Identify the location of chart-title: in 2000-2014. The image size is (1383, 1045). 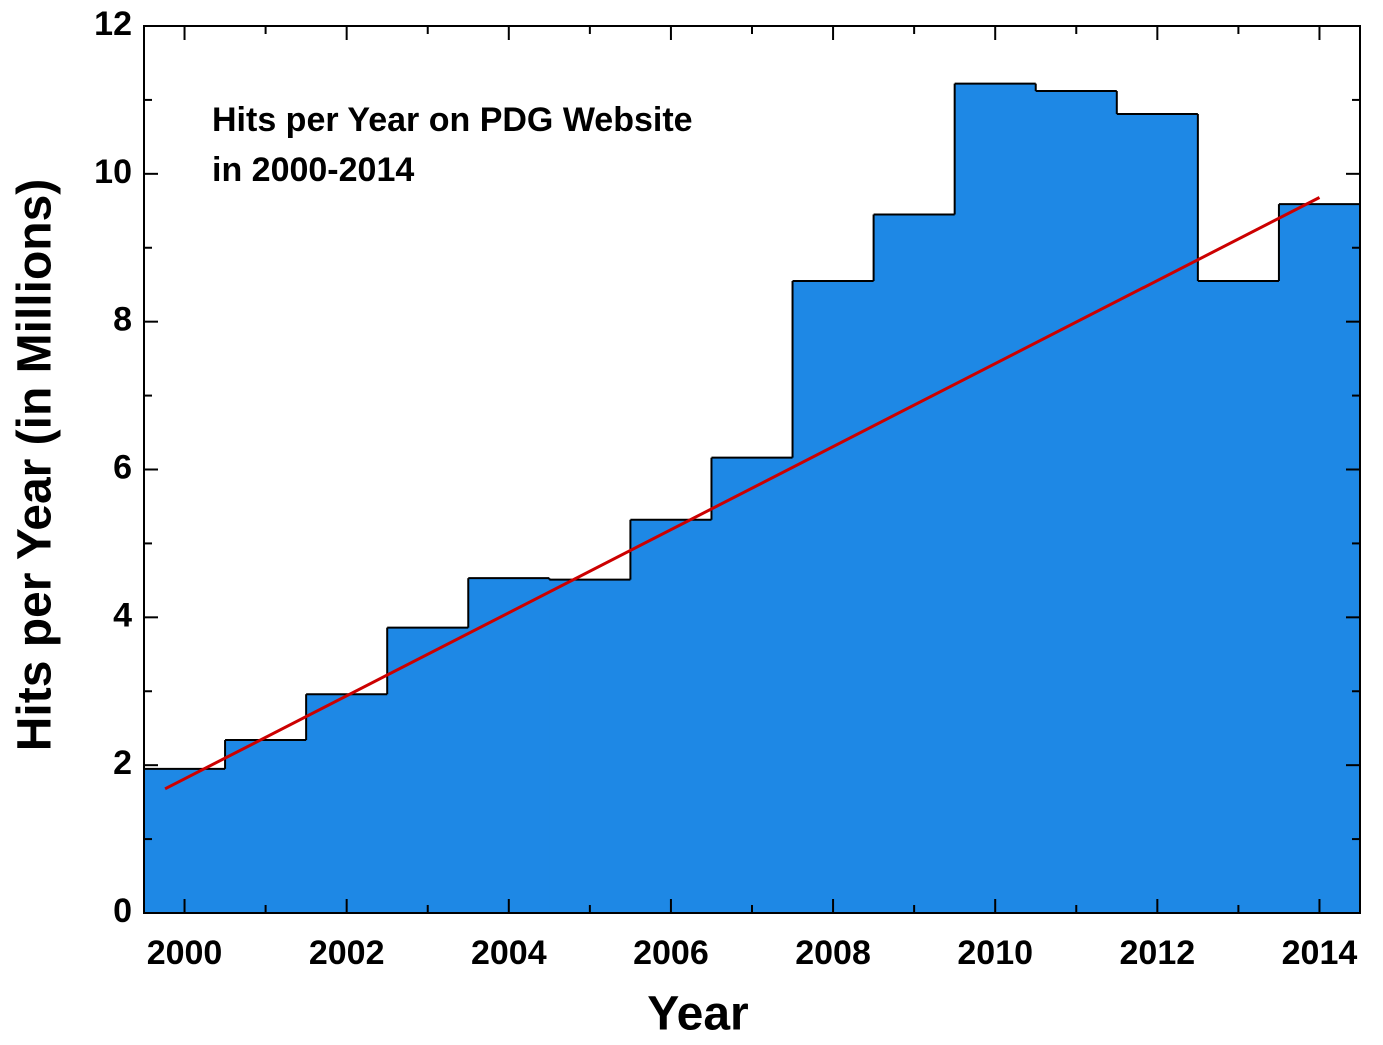
(313, 170).